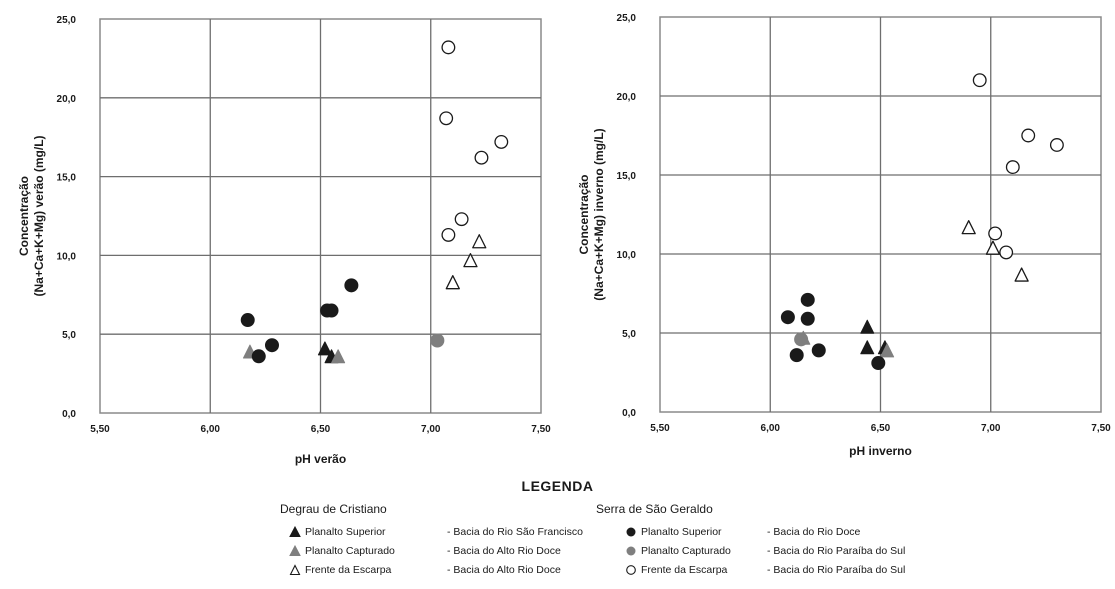  Describe the element at coordinates (631, 551) in the screenshot. I see `filled-gray-circle-icon` at that location.